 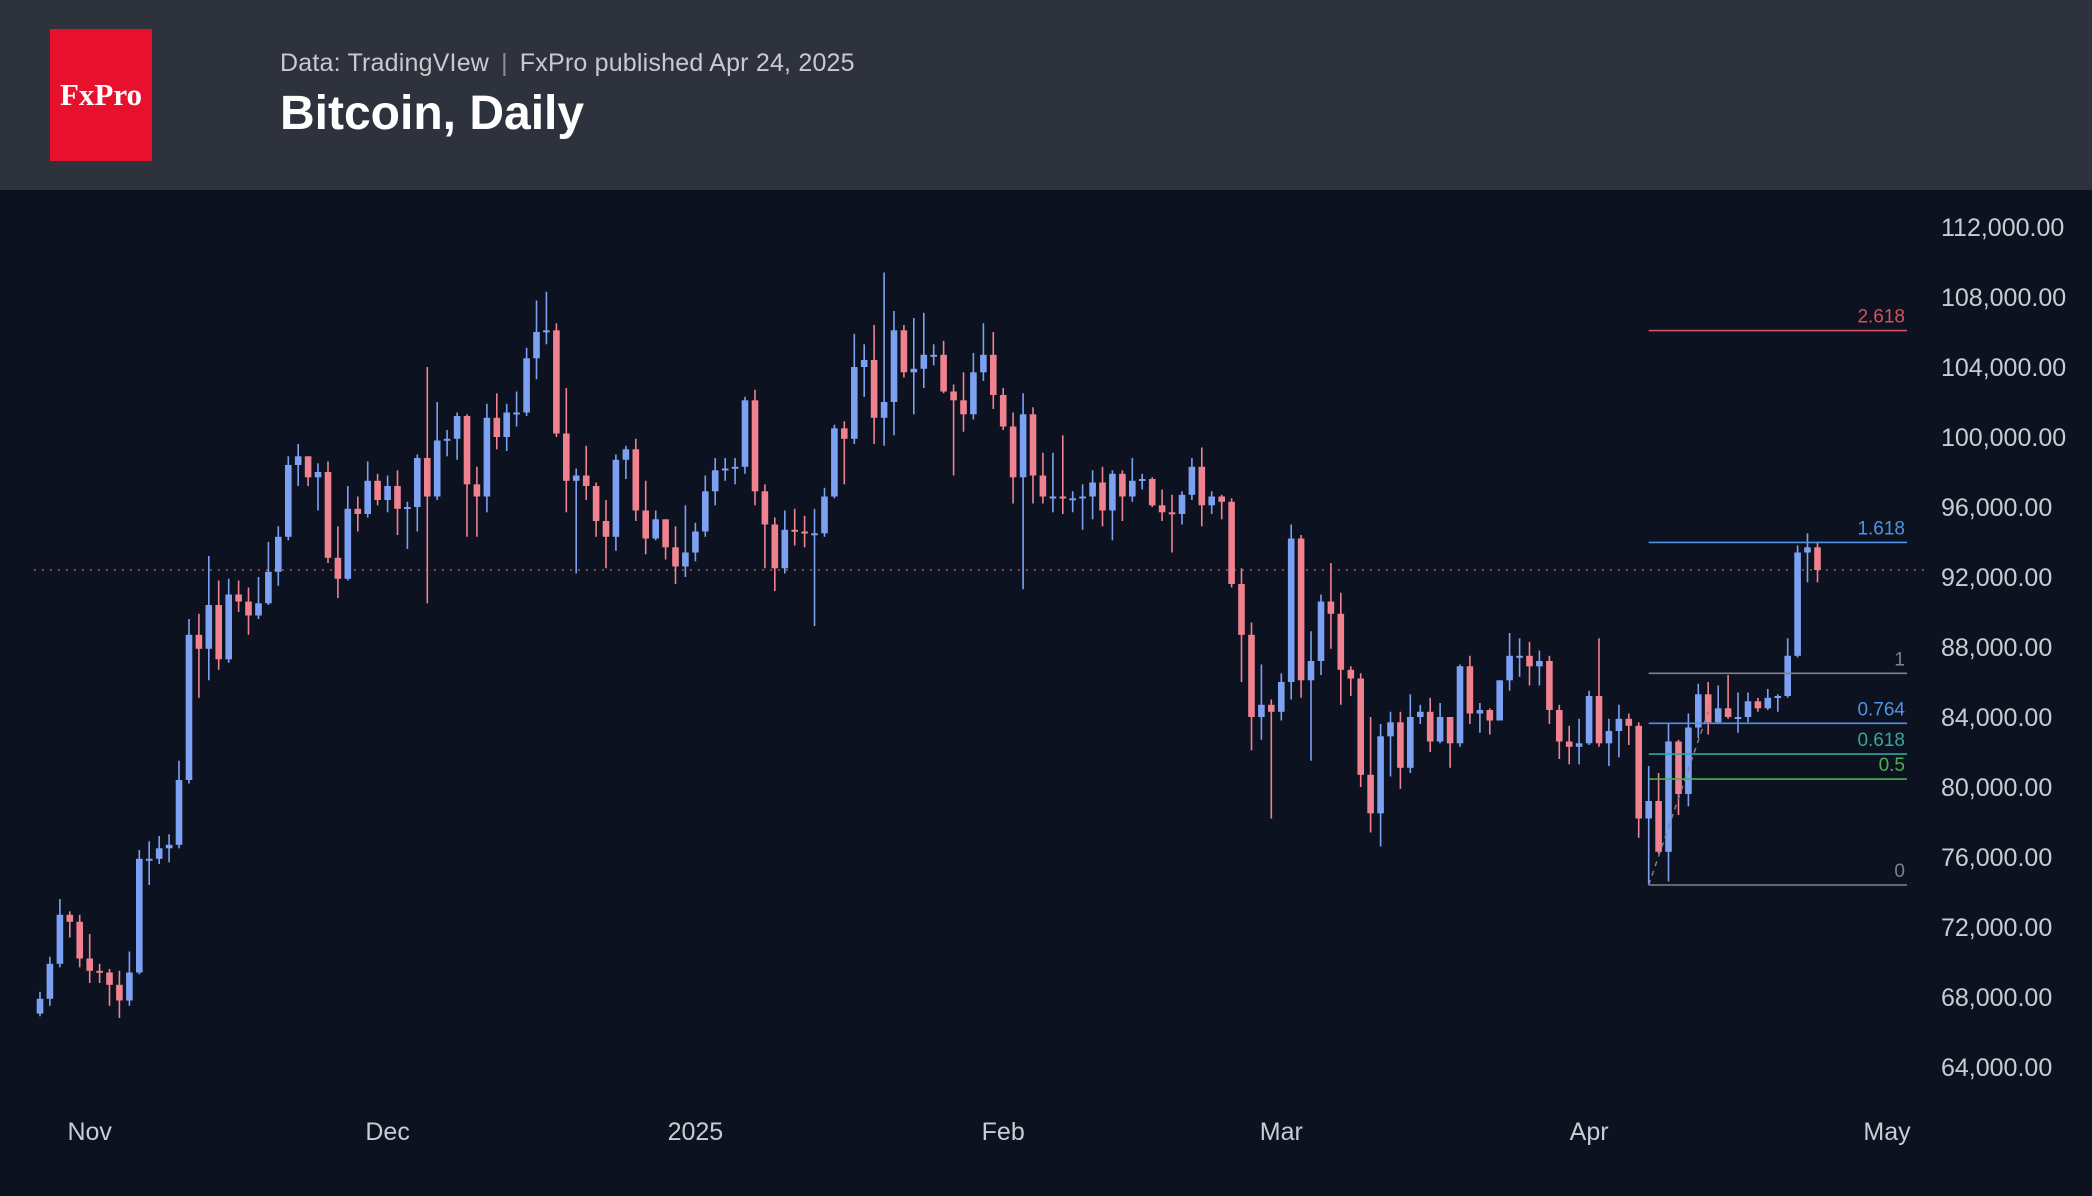 What do you see at coordinates (1892, 765) in the screenshot?
I see `fib-level-label: 0.5` at bounding box center [1892, 765].